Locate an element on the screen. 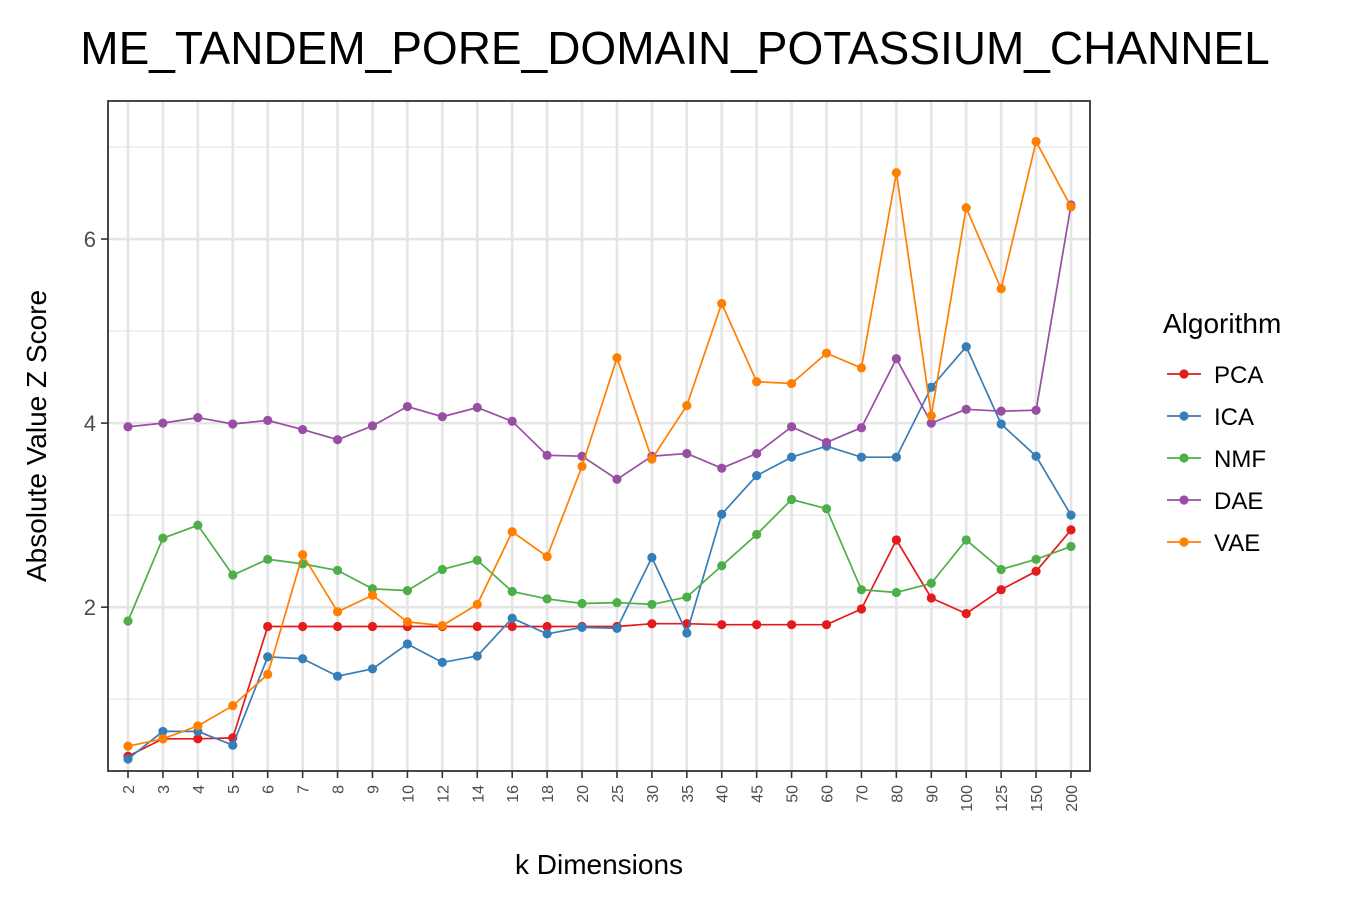 Image resolution: width=1350 pixels, height=900 pixels. legend-label: NMF is located at coordinates (1240, 459).